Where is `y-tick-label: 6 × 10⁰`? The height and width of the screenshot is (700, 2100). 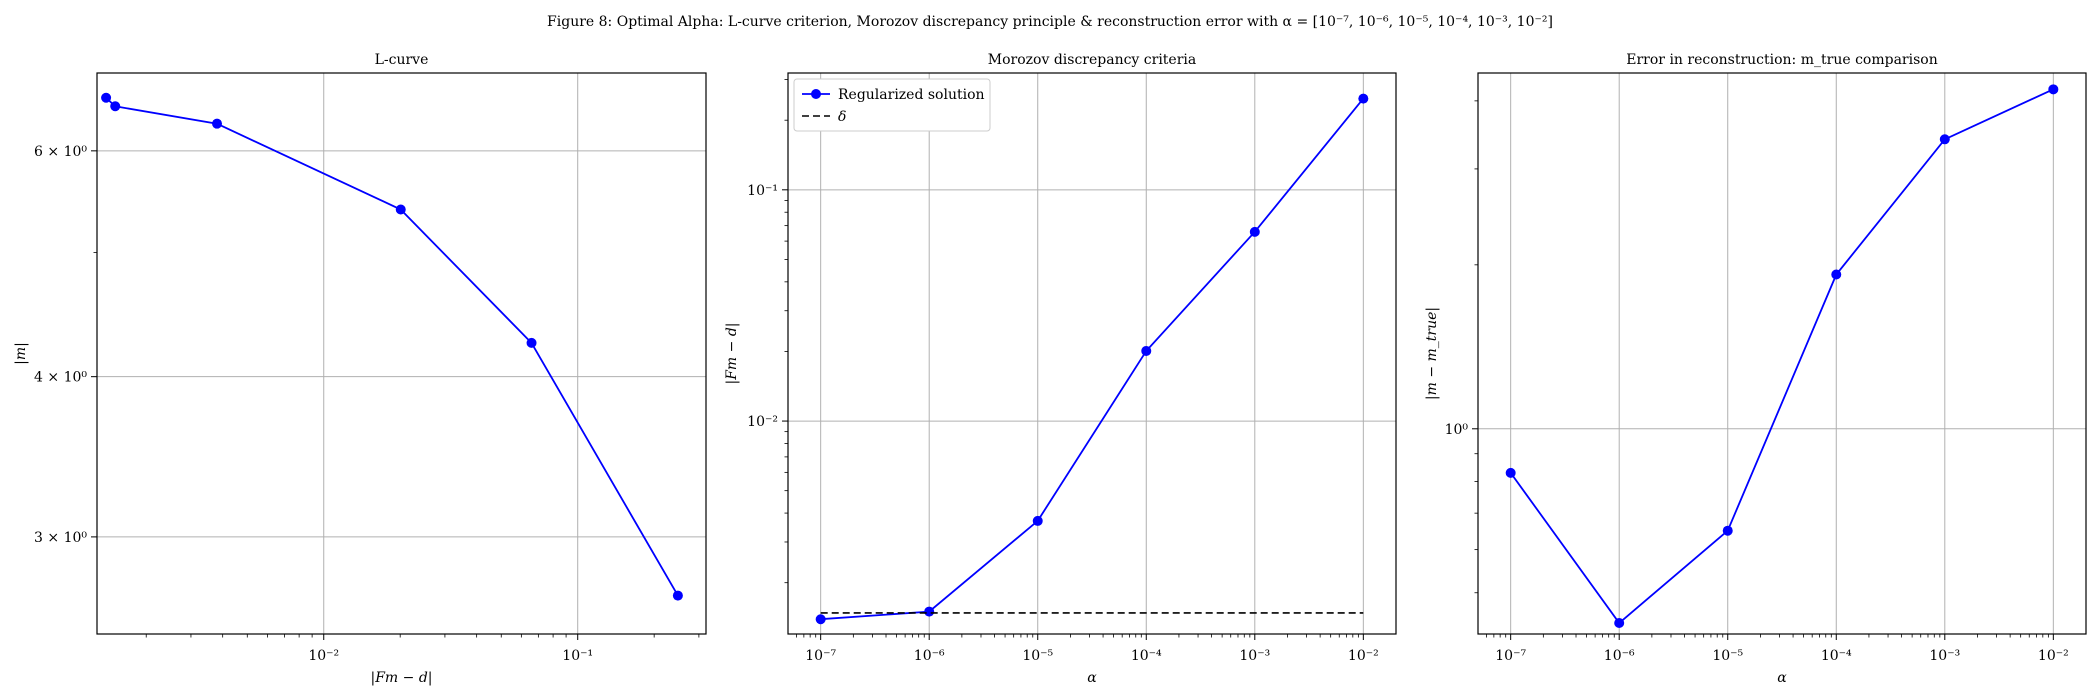
y-tick-label: 6 × 10⁰ is located at coordinates (60, 152).